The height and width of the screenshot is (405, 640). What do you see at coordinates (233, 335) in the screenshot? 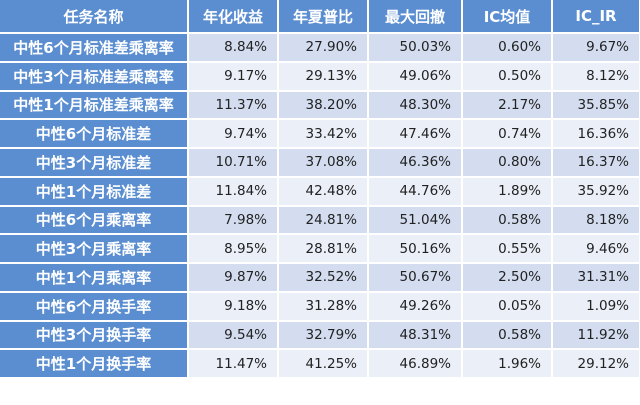
I see `annual-return-cell: 9.54%` at bounding box center [233, 335].